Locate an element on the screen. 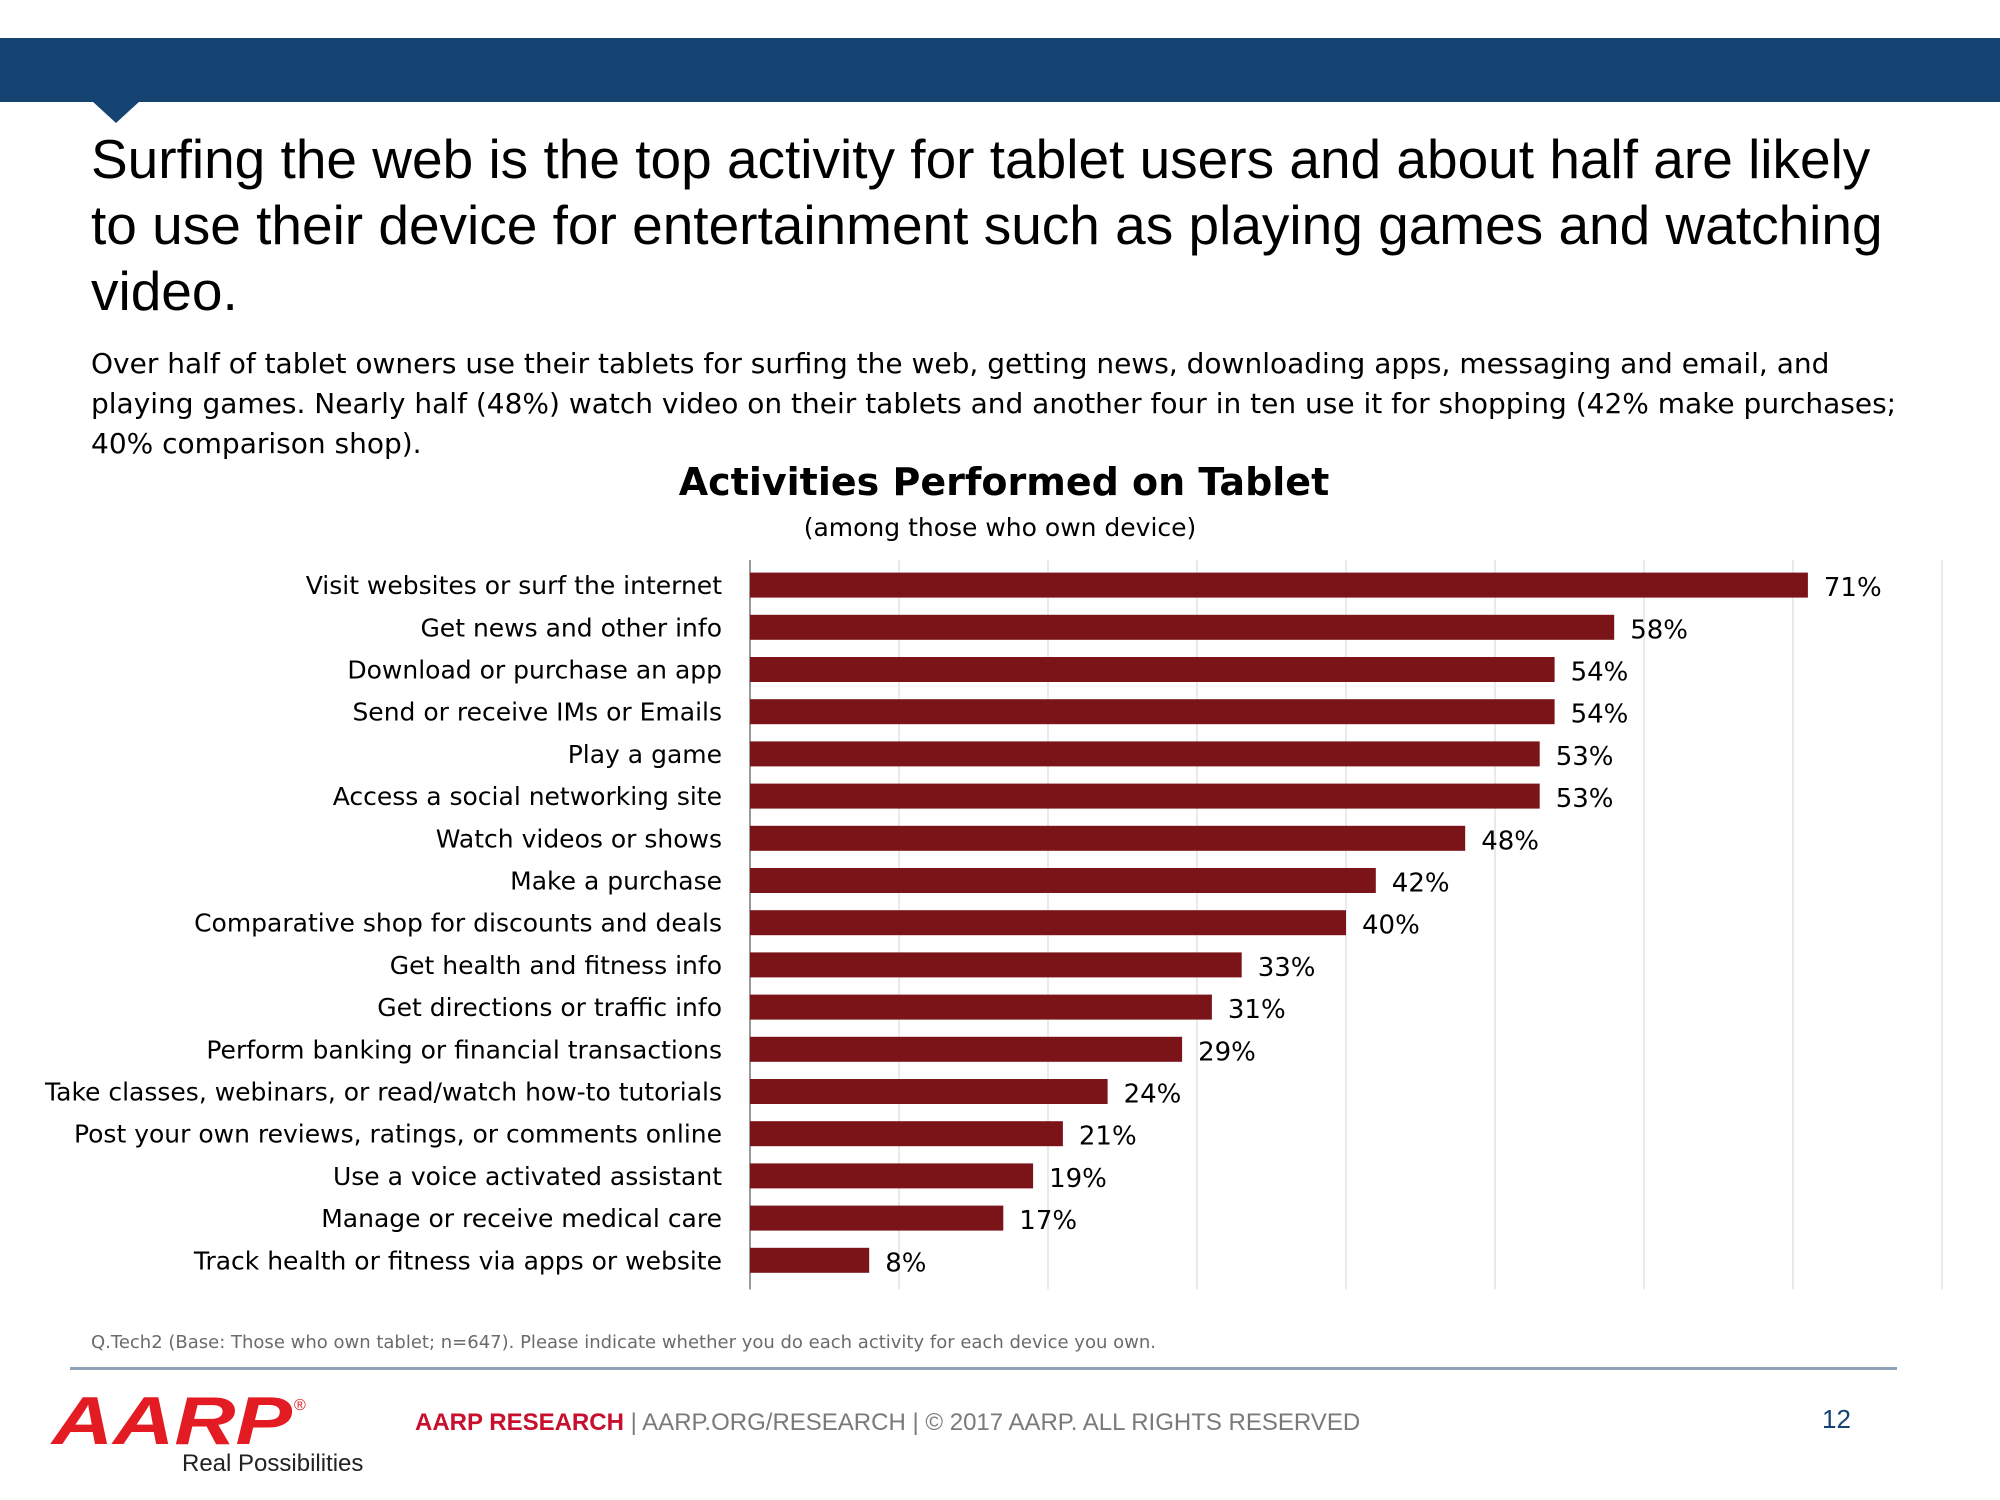 The image size is (2000, 1500). data-label: 8% is located at coordinates (905, 1263).